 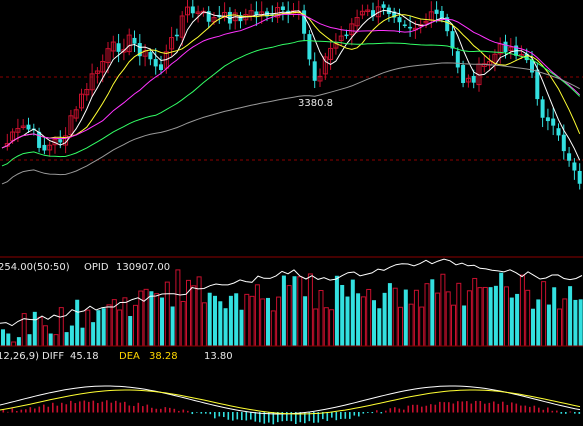 What do you see at coordinates (143, 267) in the screenshot?
I see `opid-value: 130907.00` at bounding box center [143, 267].